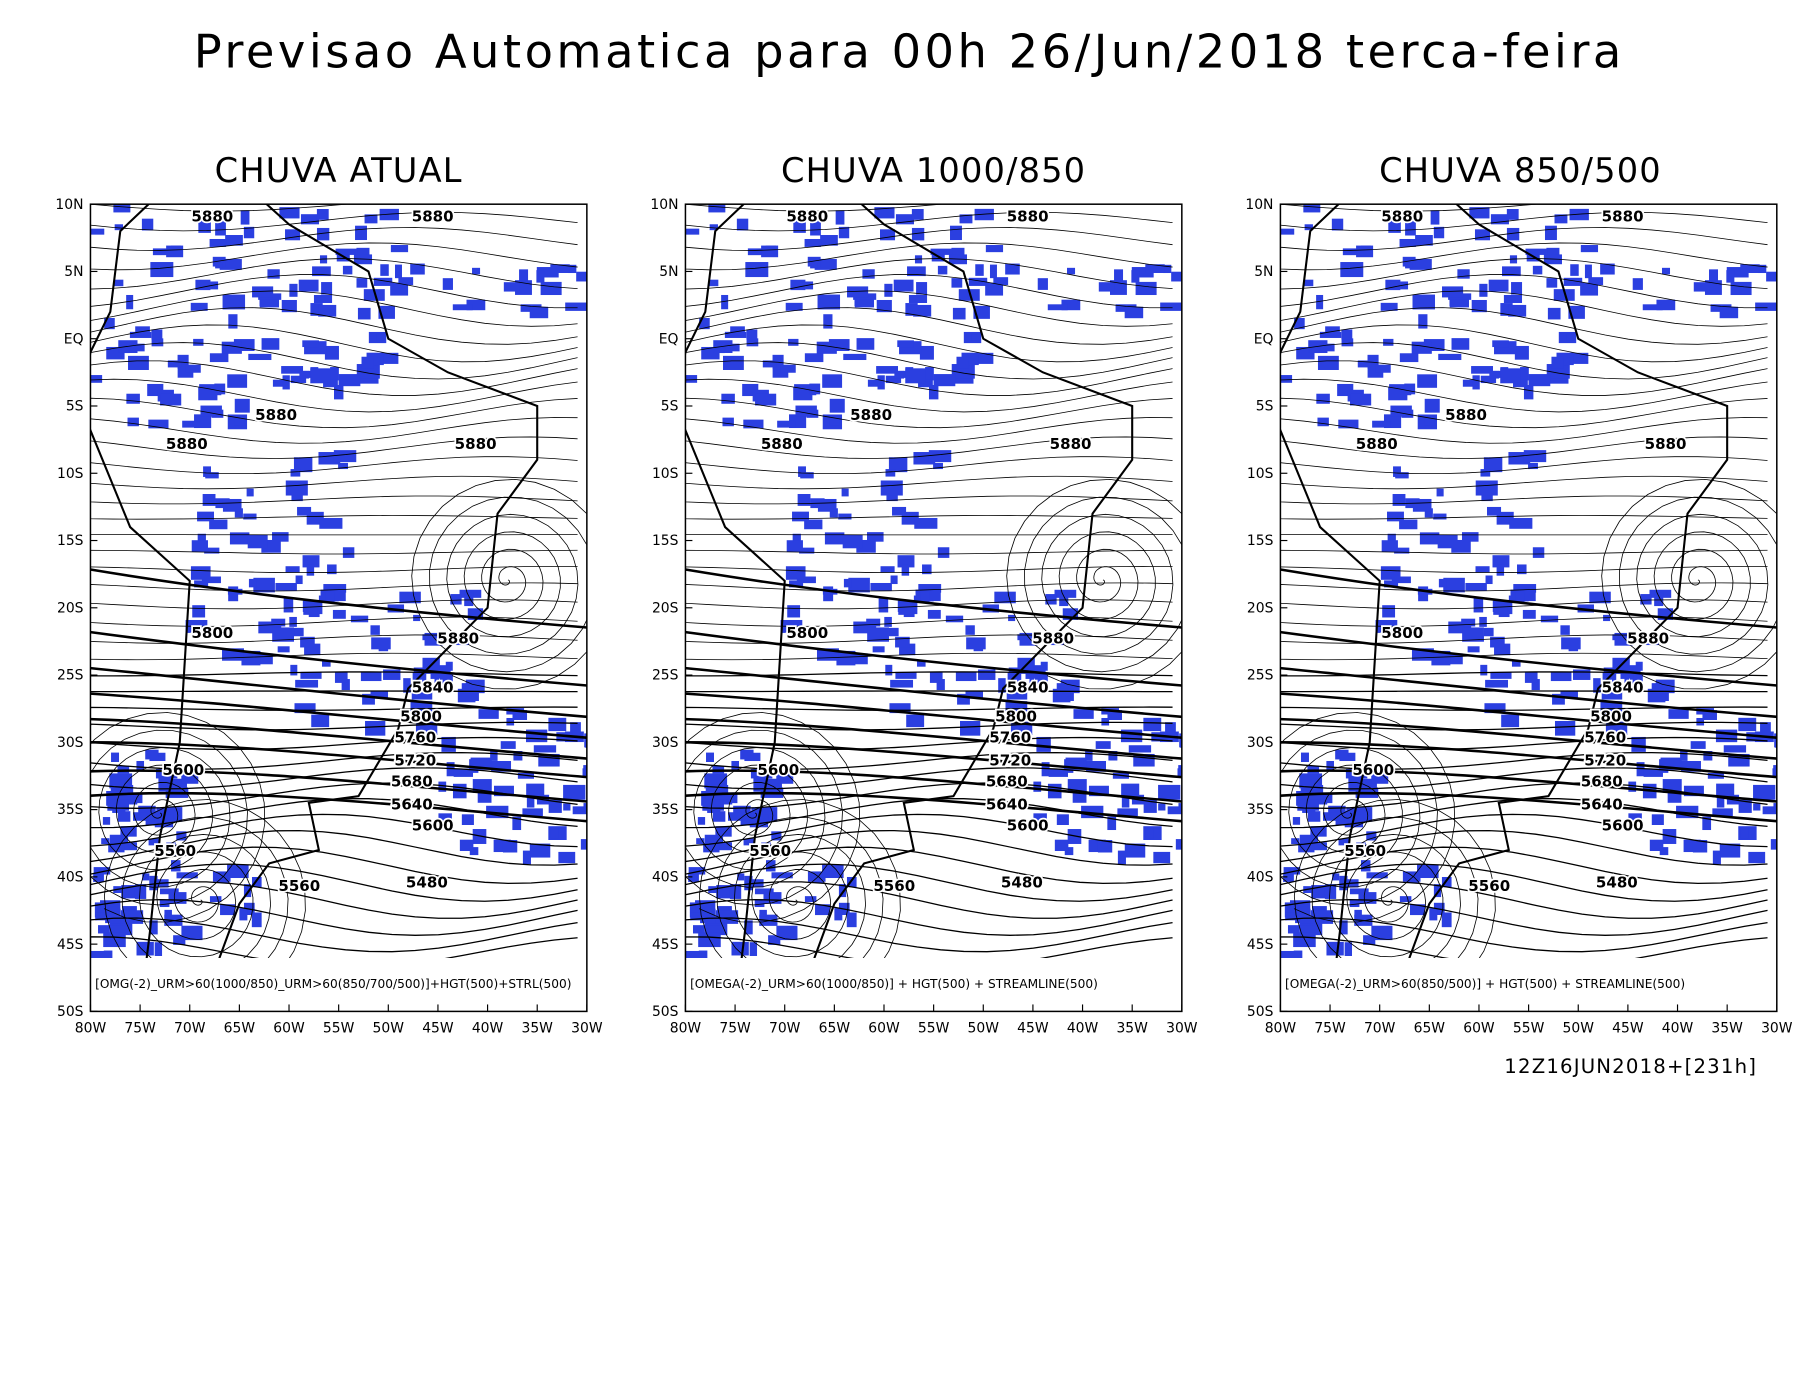 The height and width of the screenshot is (1400, 1800). I want to click on contour-label: 5560, so click(894, 886).